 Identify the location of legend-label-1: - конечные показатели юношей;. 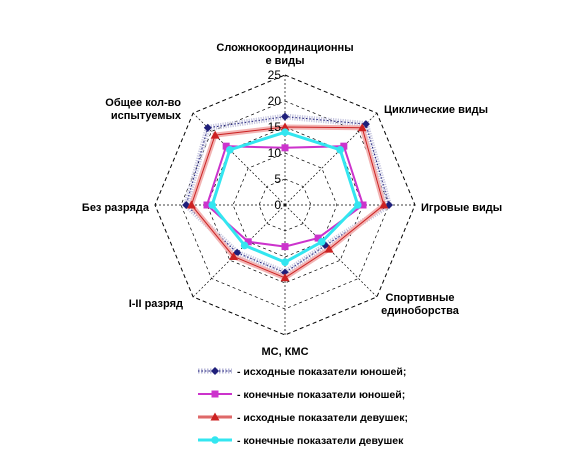
(321, 395).